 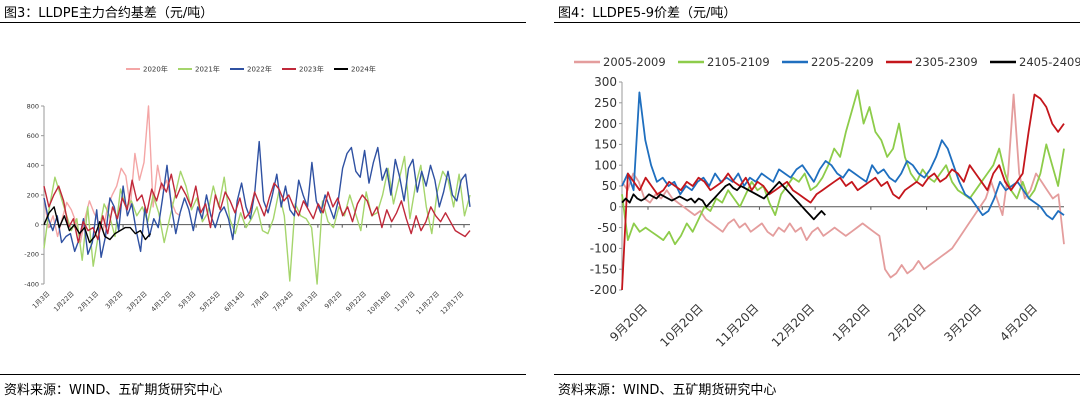 What do you see at coordinates (363, 68) in the screenshot?
I see `legend-label: 2024年` at bounding box center [363, 68].